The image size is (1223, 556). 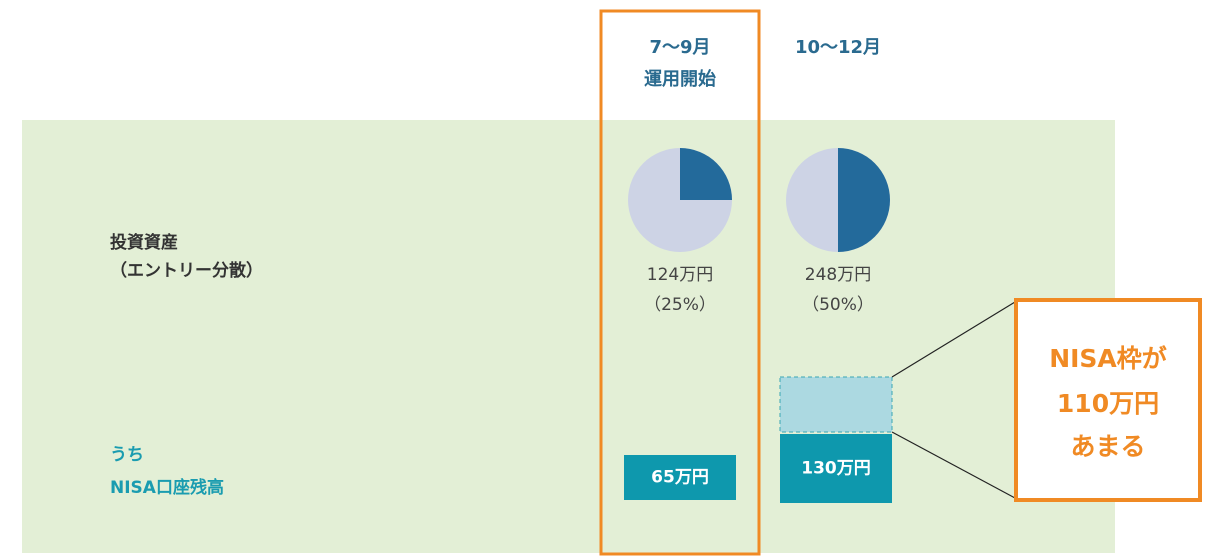 I want to click on callout-text: NISA枠が, so click(x=1108, y=358).